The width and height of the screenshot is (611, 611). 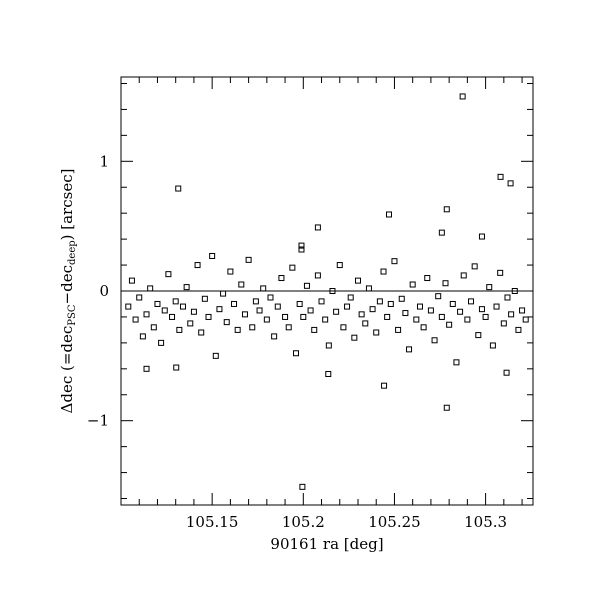 What do you see at coordinates (98, 421) in the screenshot?
I see `y-tick-label: −1` at bounding box center [98, 421].